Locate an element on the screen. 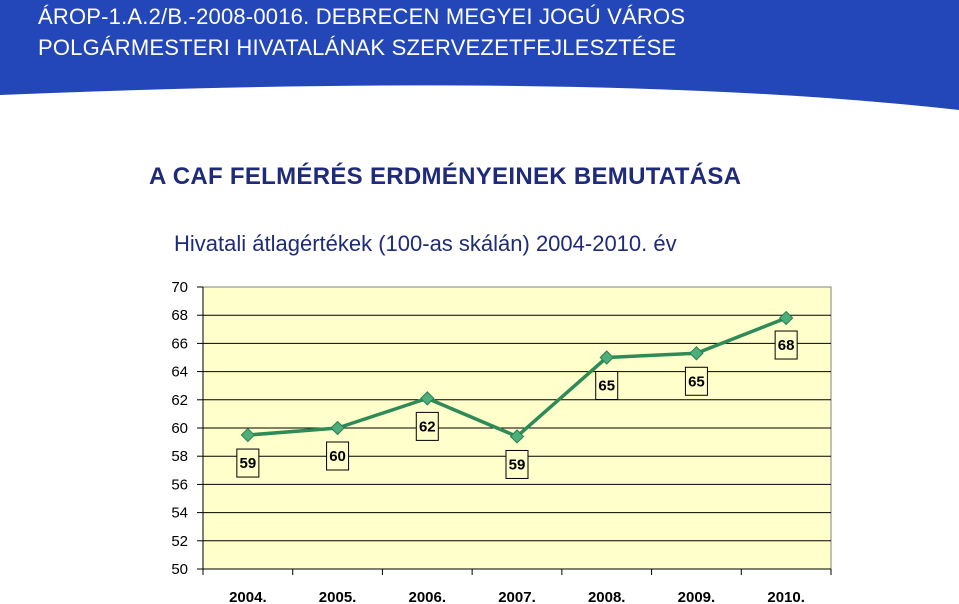  data-label: 62 is located at coordinates (427, 426).